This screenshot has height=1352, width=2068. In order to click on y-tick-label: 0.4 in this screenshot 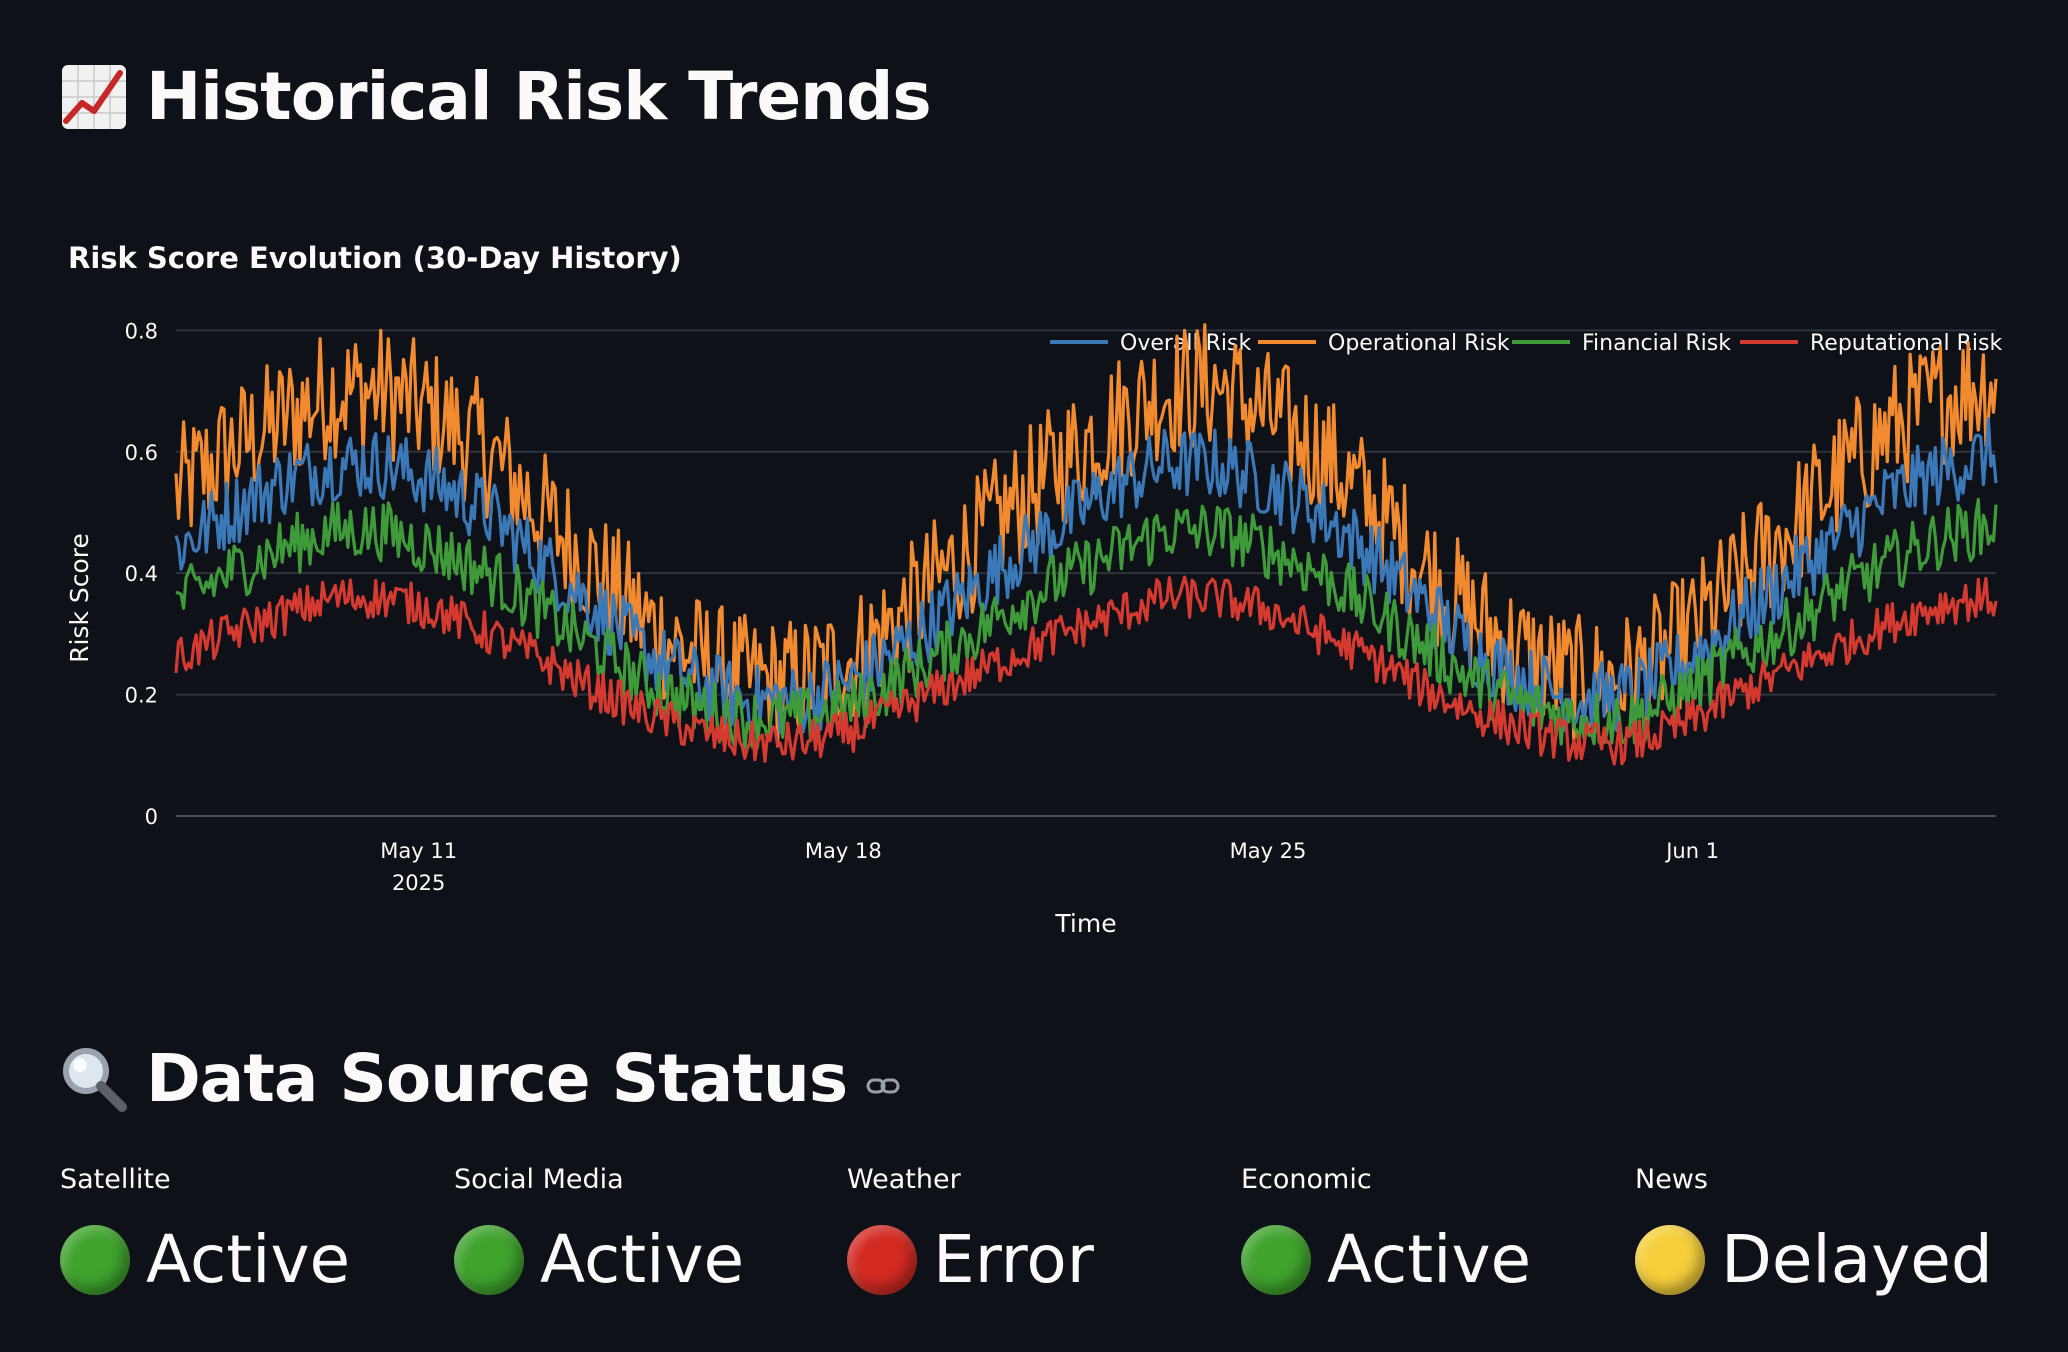, I will do `click(141, 574)`.